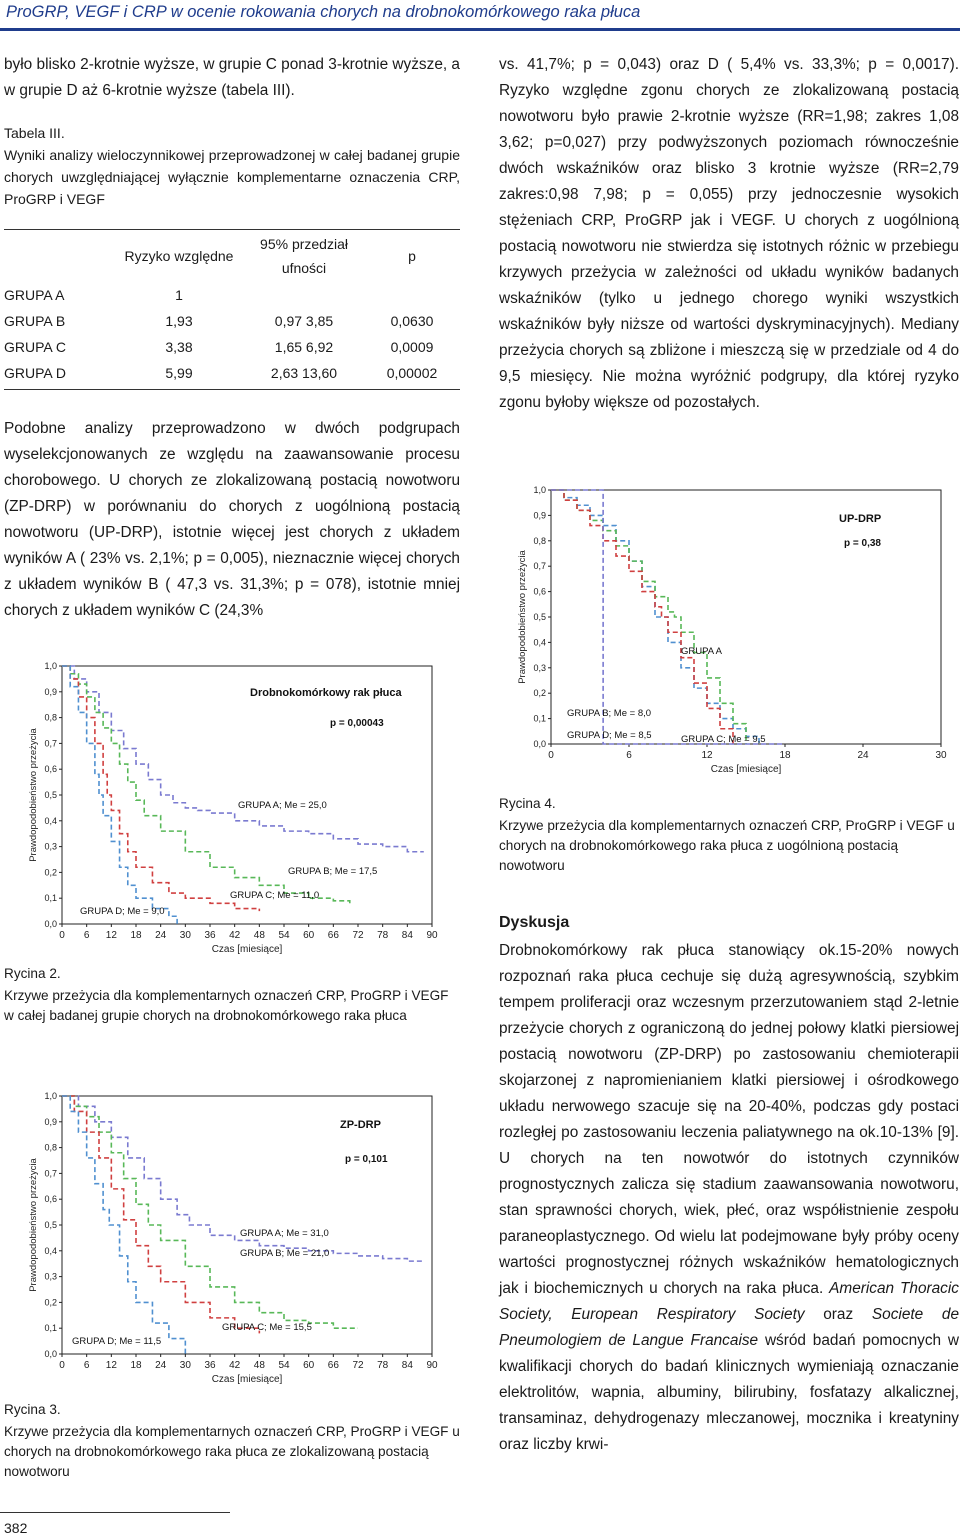 The height and width of the screenshot is (1538, 960). Describe the element at coordinates (50, 769) in the screenshot. I see `y-tick-label: 0,6` at that location.